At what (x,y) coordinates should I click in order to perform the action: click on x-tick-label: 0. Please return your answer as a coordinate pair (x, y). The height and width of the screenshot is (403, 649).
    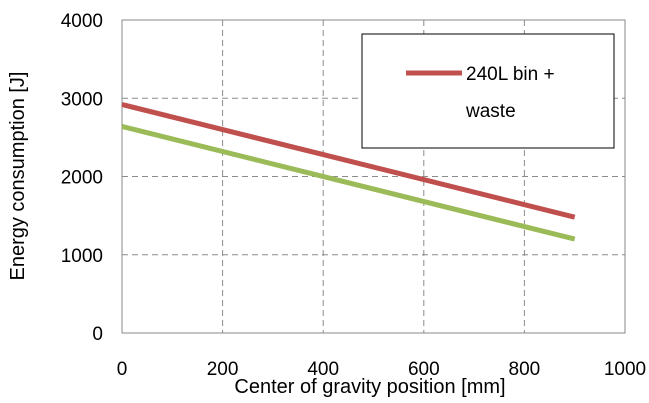
    Looking at the image, I should click on (122, 369).